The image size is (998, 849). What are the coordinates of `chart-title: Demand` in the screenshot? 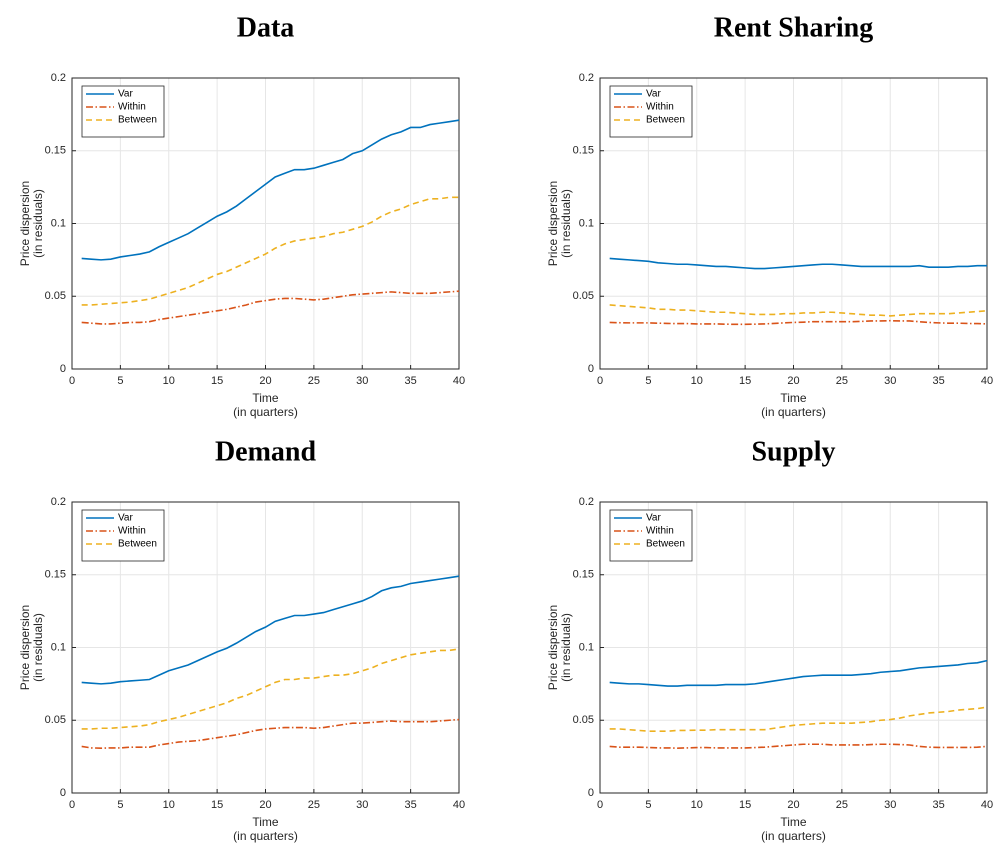 It's located at (266, 451).